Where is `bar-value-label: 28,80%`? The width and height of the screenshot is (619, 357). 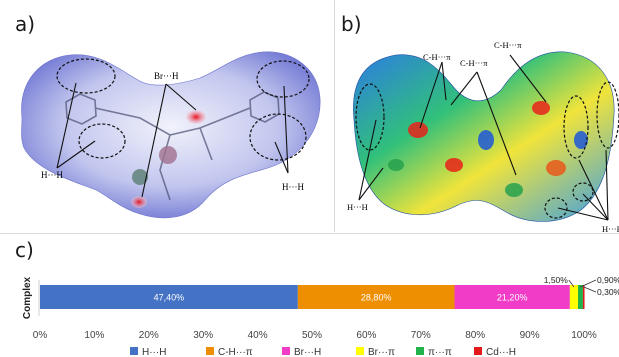 bar-value-label: 28,80% is located at coordinates (376, 298).